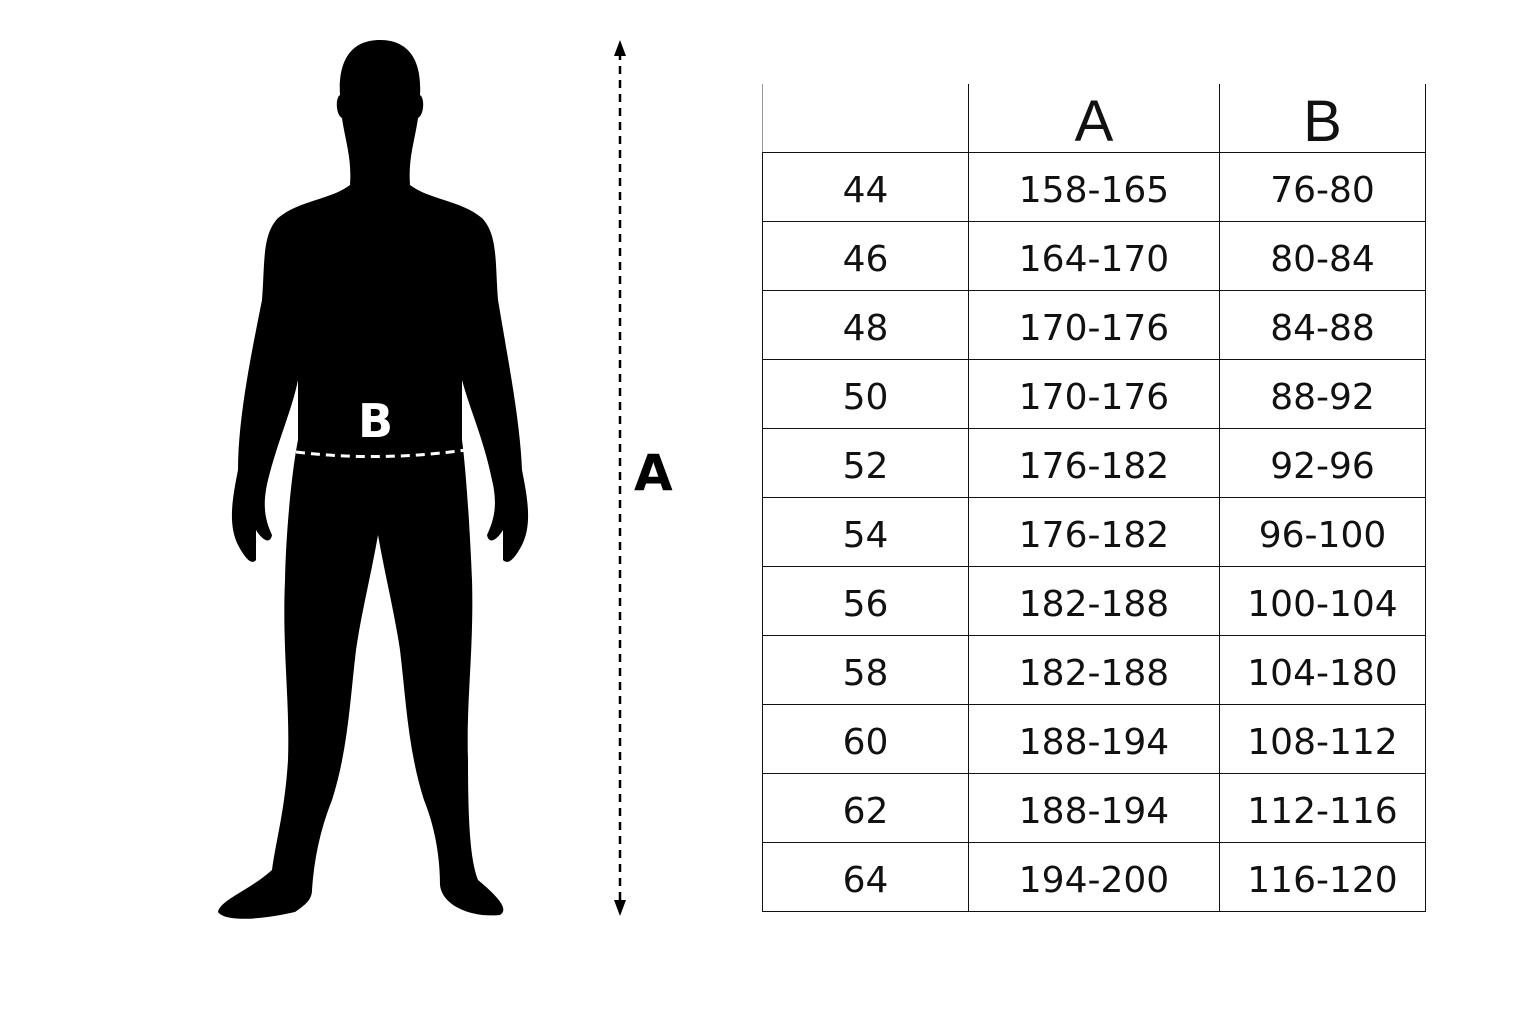  Describe the element at coordinates (653, 473) in the screenshot. I see `height-label: A` at that location.